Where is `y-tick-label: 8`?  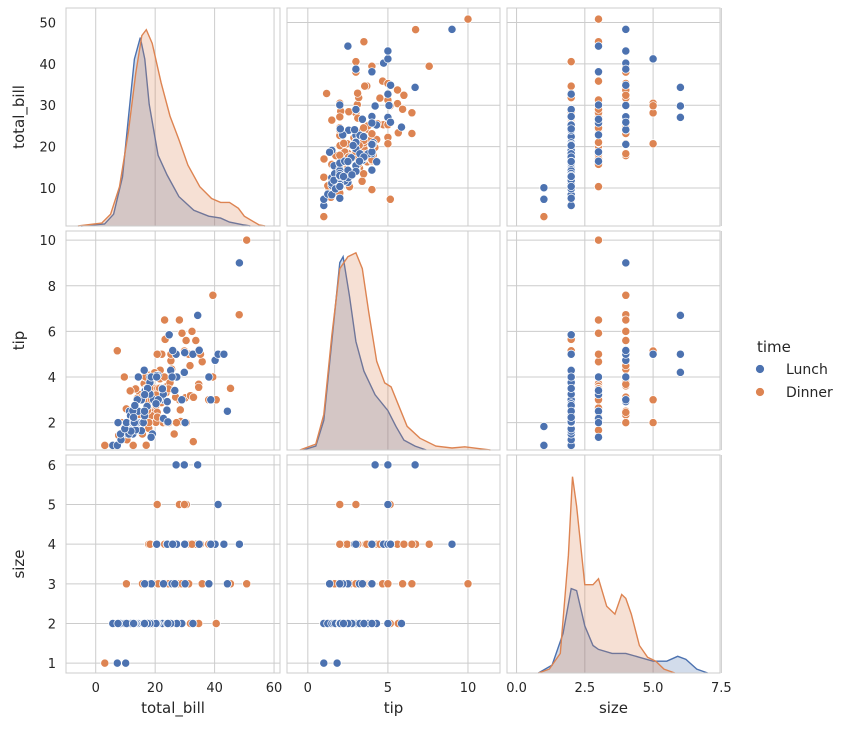 y-tick-label: 8 is located at coordinates (52, 287).